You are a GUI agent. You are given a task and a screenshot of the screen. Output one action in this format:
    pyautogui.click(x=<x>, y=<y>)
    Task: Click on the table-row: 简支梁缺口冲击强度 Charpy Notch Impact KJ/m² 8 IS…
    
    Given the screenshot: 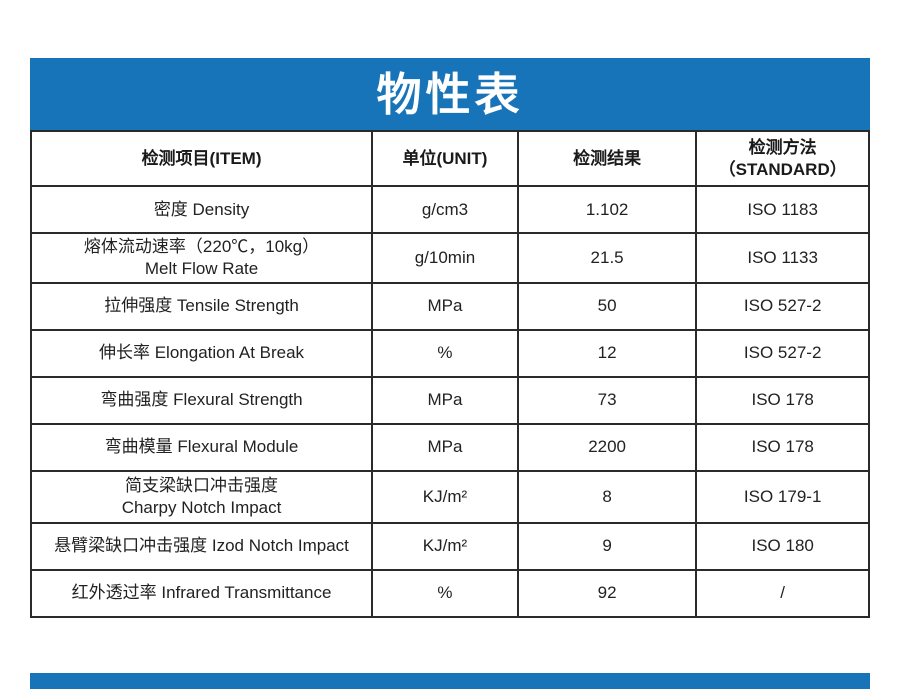 What is the action you would take?
    pyautogui.click(x=449, y=496)
    